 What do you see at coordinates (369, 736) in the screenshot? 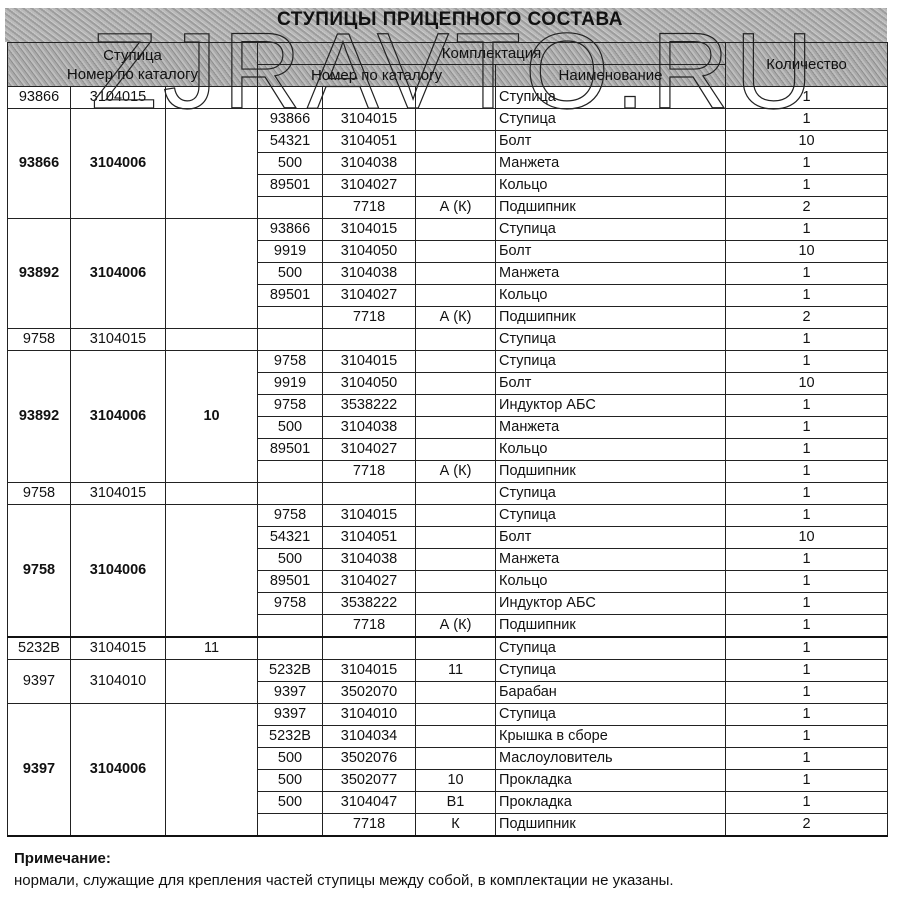
I see `kit-catalog-cell: 3104034` at bounding box center [369, 736].